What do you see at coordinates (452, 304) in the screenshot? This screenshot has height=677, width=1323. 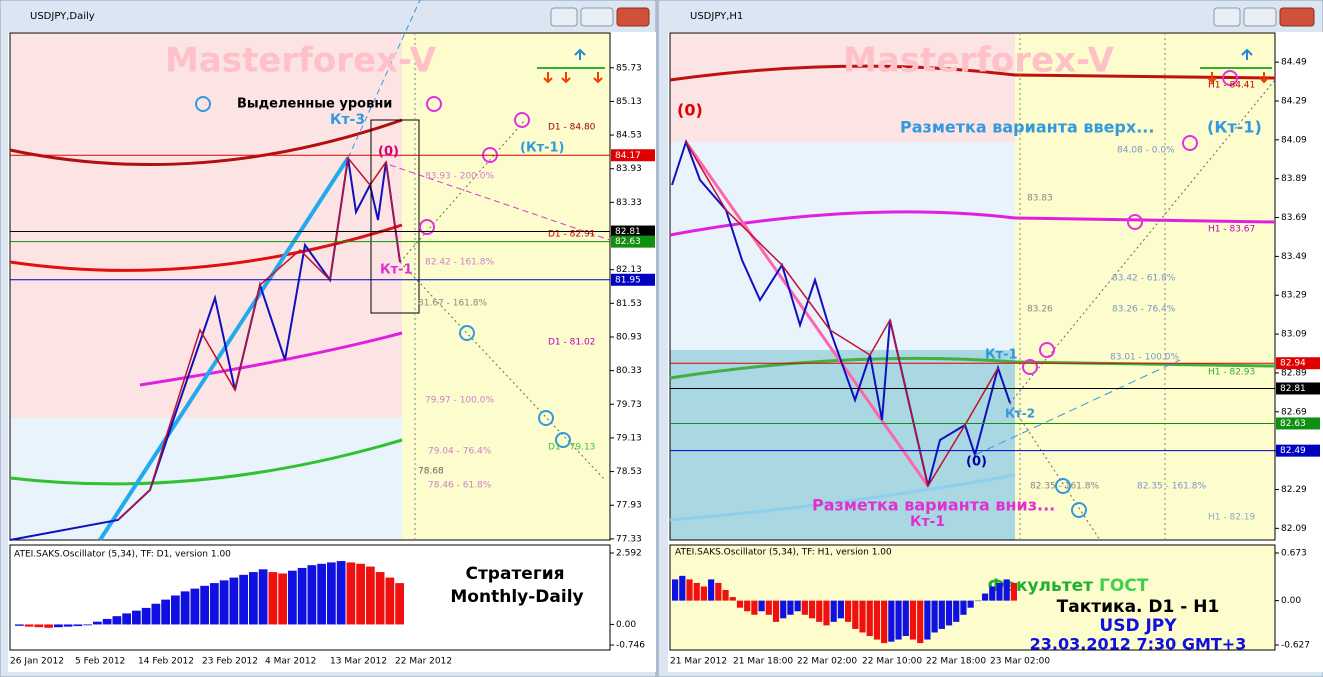 I see `annotation: 81.67 - 161.8%` at bounding box center [452, 304].